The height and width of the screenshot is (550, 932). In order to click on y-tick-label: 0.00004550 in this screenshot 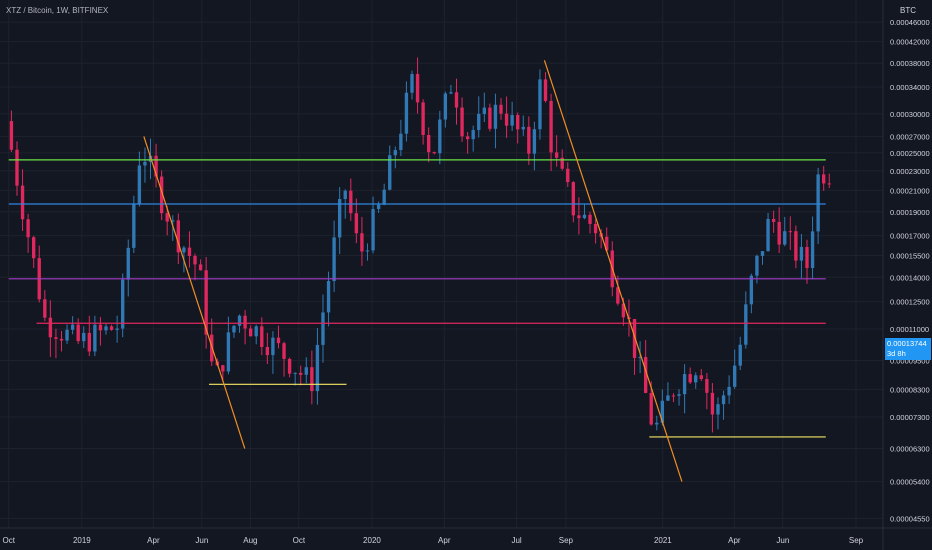, I will do `click(910, 518)`.